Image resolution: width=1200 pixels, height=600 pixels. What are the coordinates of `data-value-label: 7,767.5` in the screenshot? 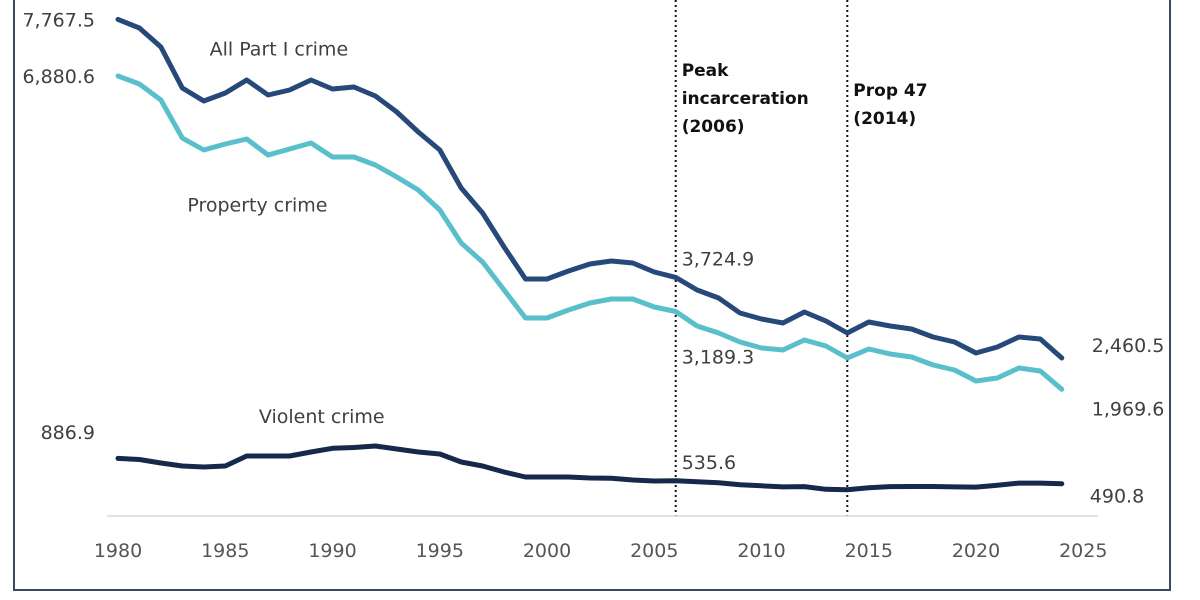 It's located at (58, 20).